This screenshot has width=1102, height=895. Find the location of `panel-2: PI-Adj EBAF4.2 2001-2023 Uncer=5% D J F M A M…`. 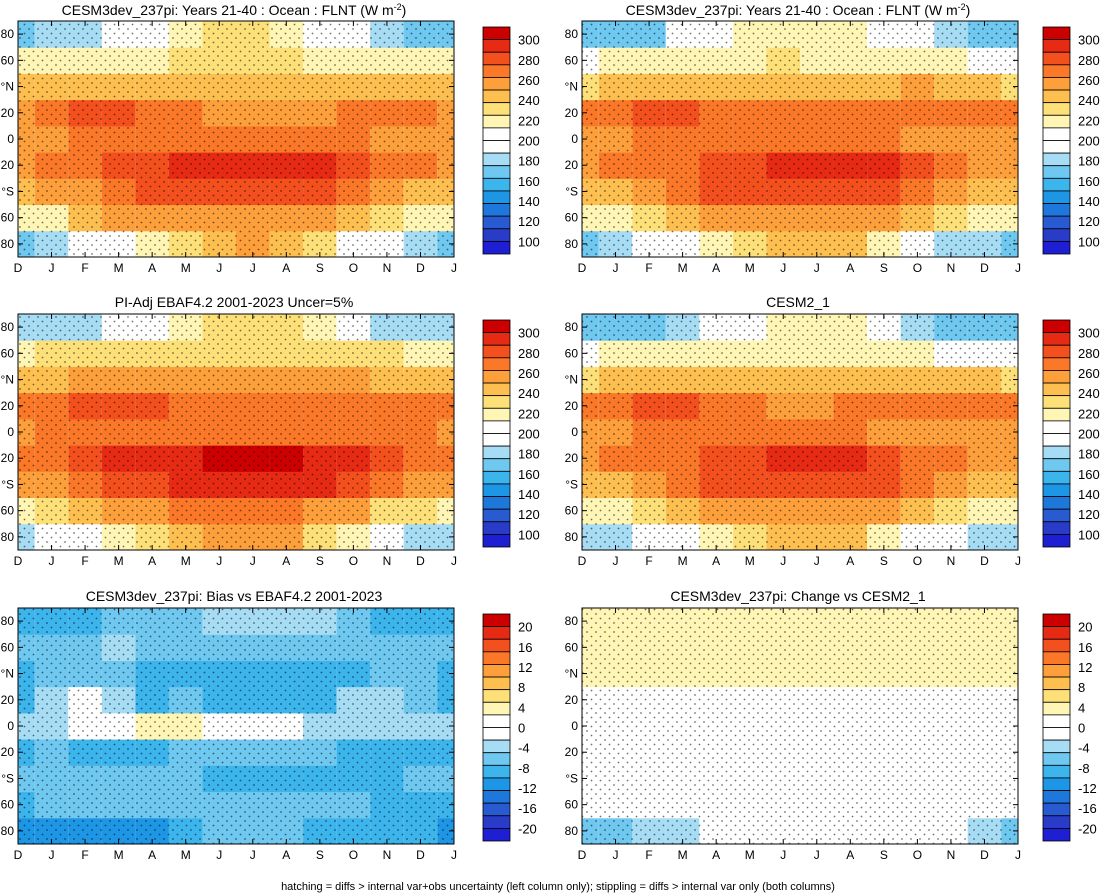

panel-2: PI-Adj EBAF4.2 2001-2023 Uncer=5% D J F M A M… is located at coordinates (270, 431).